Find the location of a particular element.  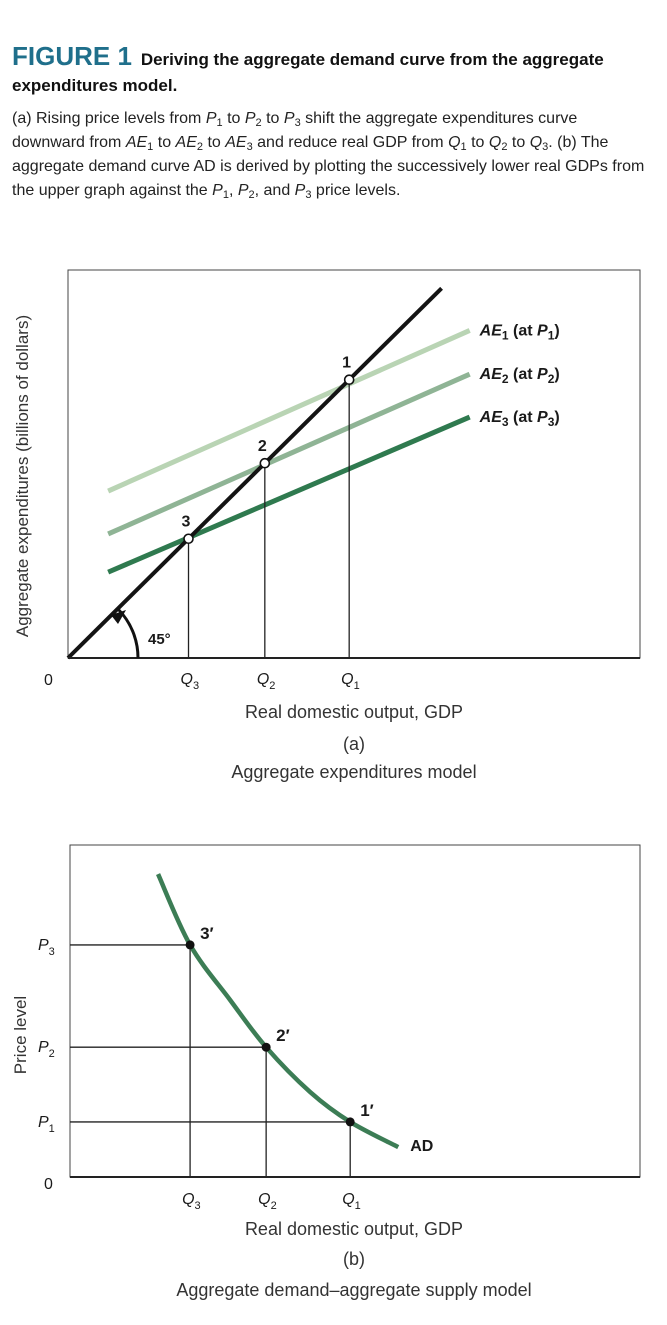

angle-label: 45° is located at coordinates (159, 639).